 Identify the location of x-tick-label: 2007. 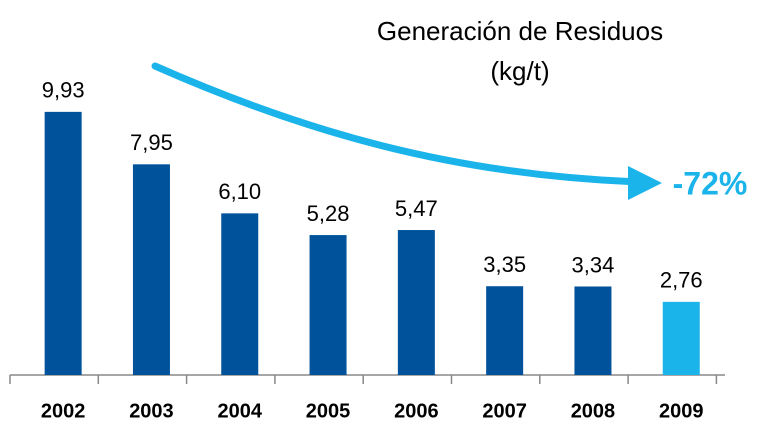
(504, 411).